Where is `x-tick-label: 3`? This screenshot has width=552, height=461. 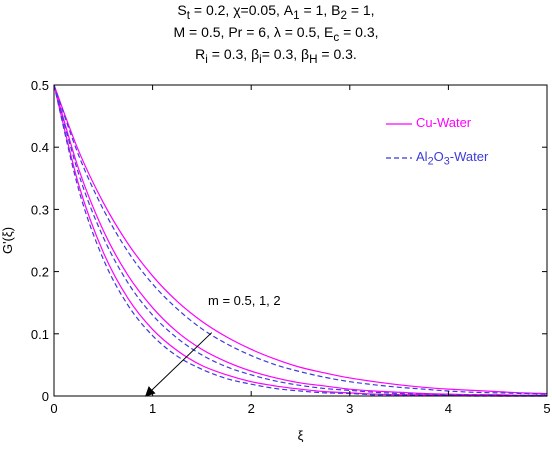 x-tick-label: 3 is located at coordinates (349, 408).